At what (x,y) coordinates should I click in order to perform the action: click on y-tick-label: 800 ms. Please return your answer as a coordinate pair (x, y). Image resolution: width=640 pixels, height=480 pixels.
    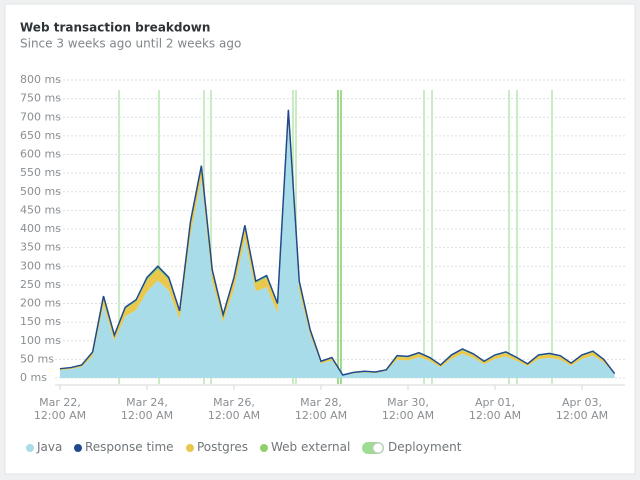
    Looking at the image, I should click on (40, 79).